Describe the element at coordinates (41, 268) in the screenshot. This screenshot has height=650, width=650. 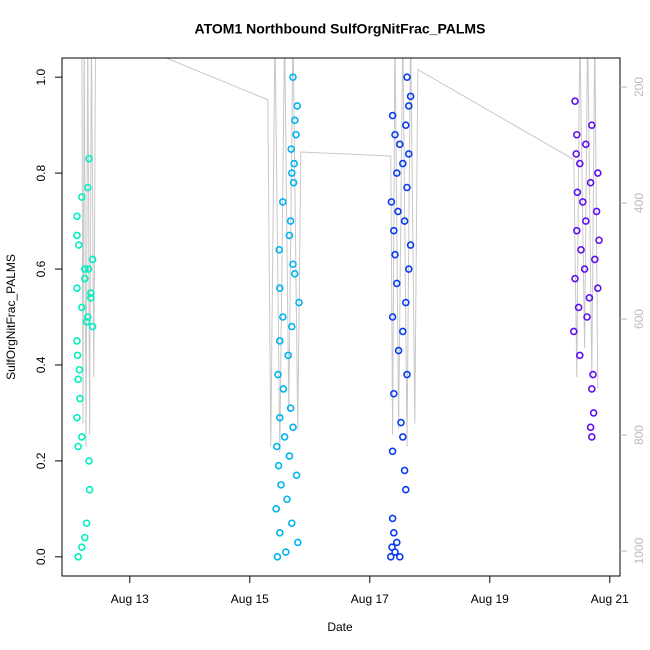
I see `y-tick-label: 0.6` at that location.